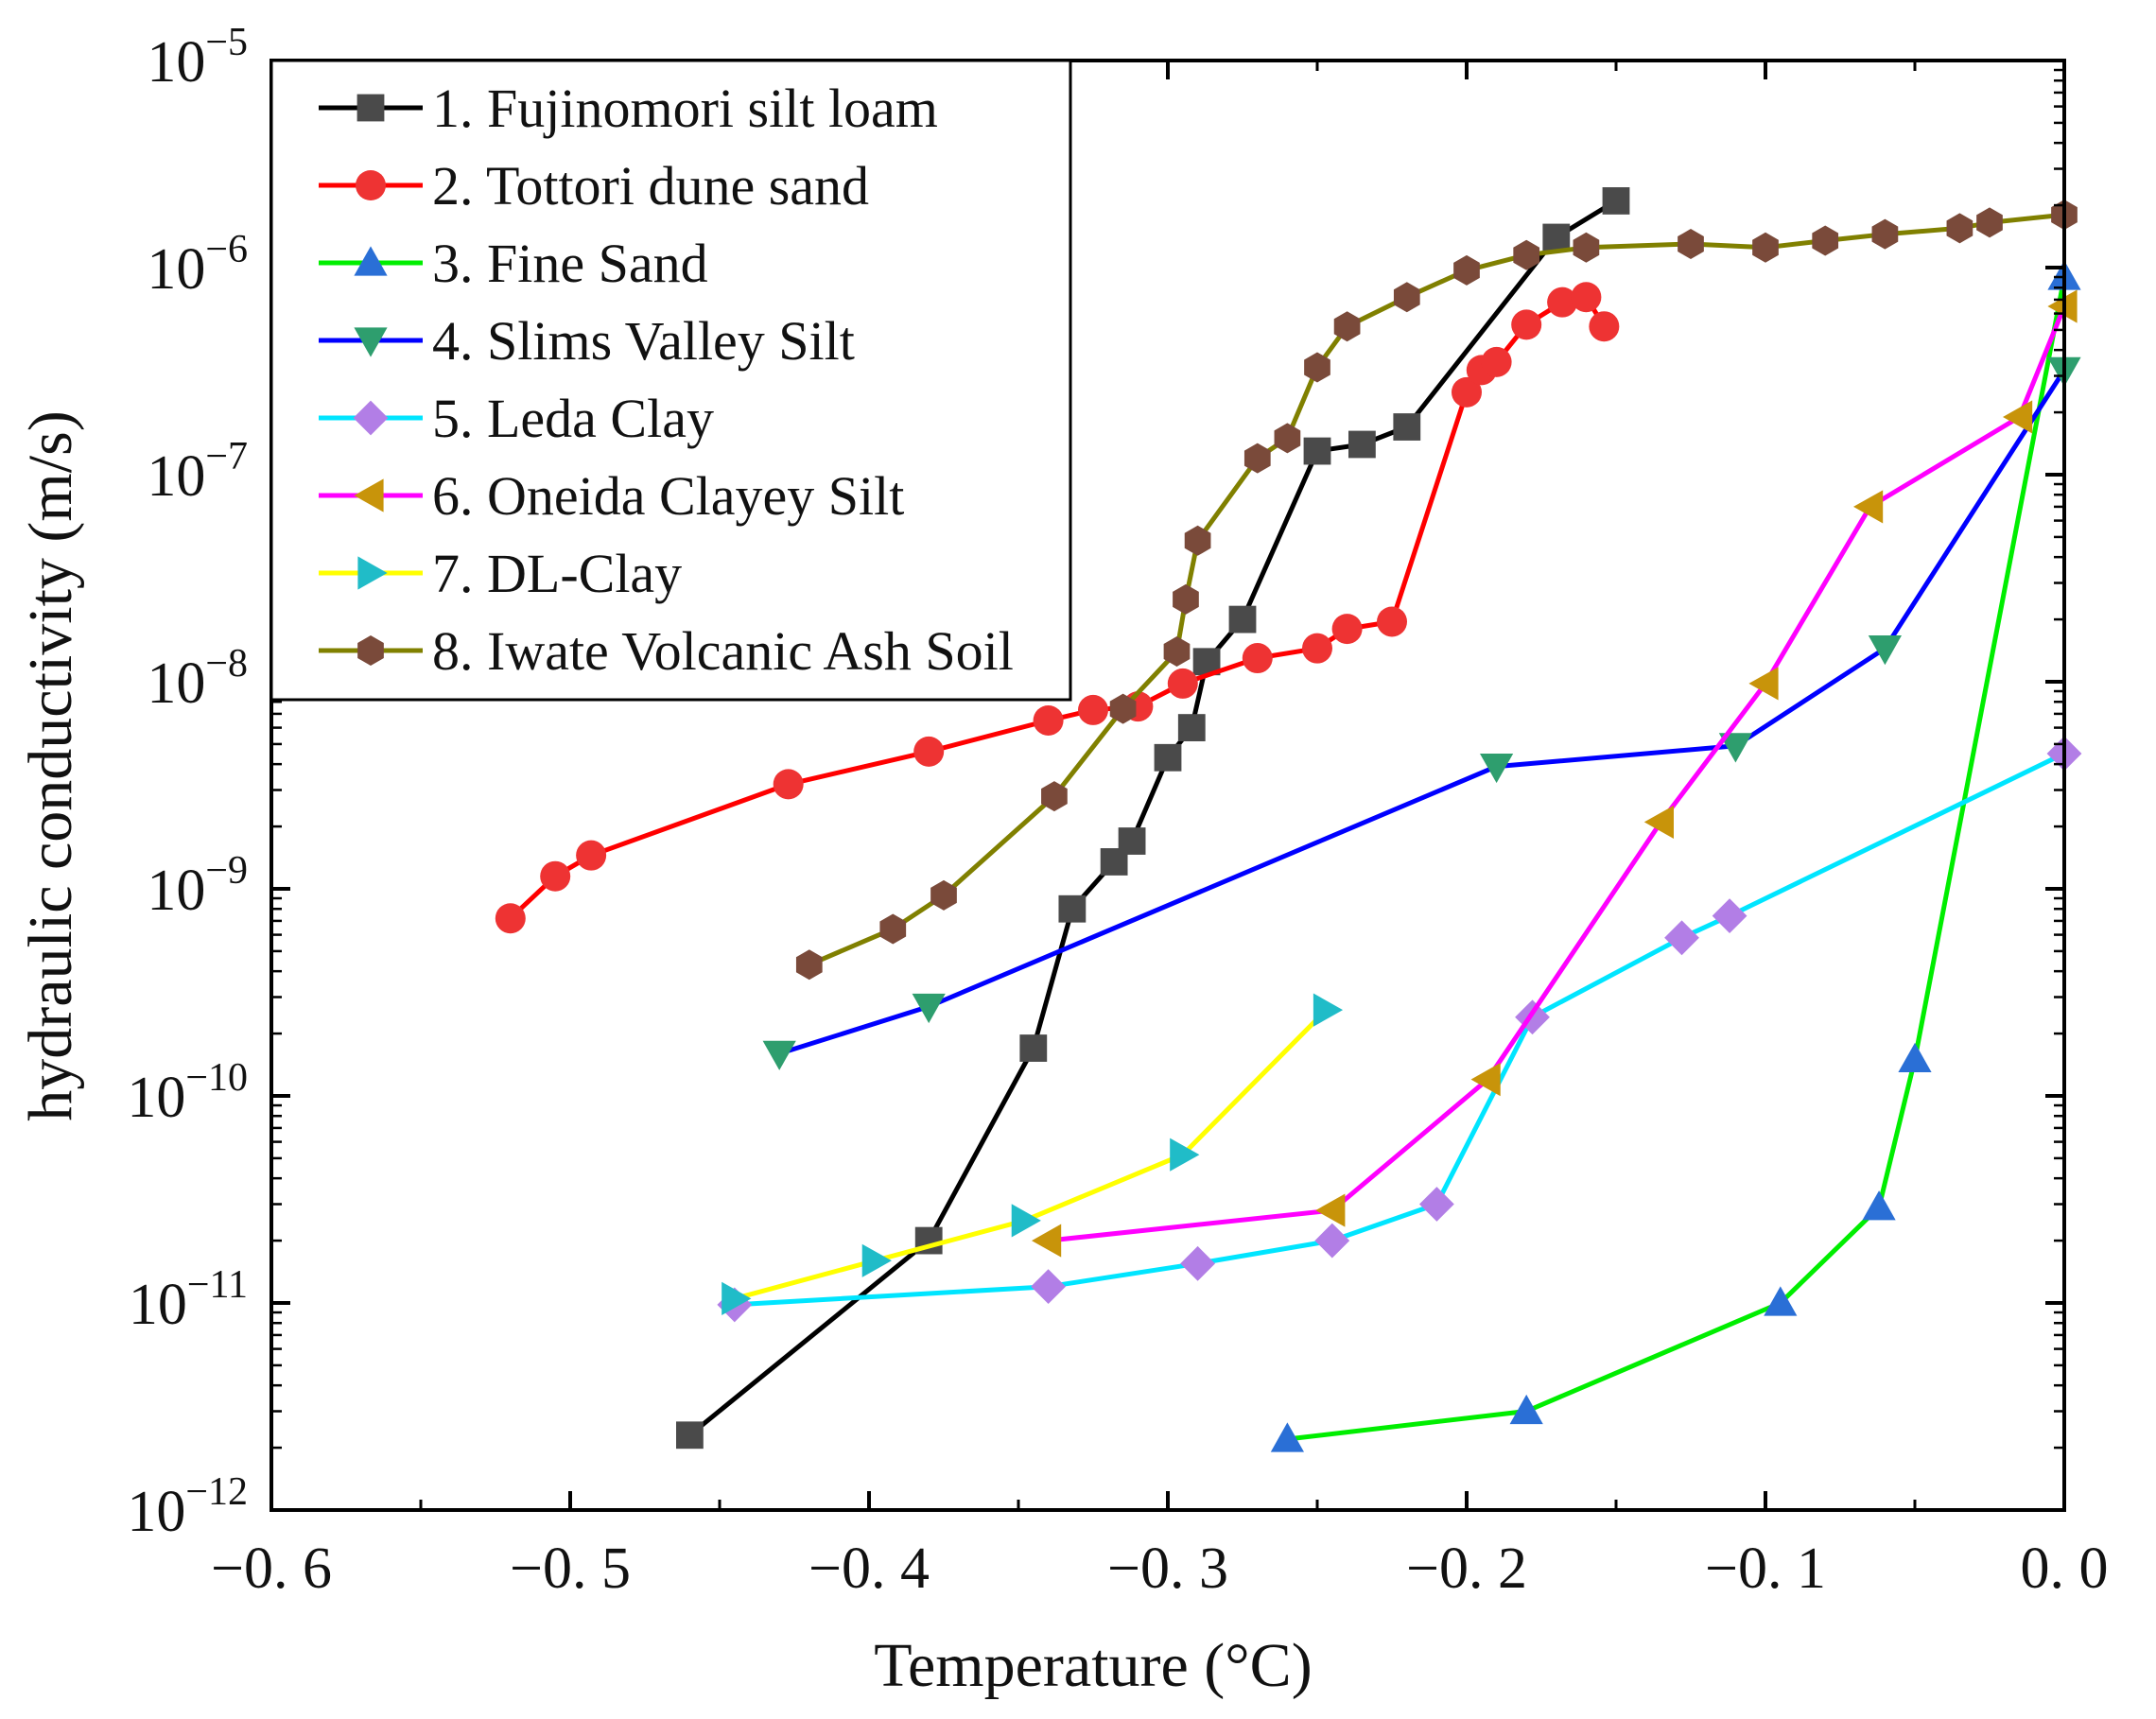 This screenshot has width=2156, height=1719. Describe the element at coordinates (271, 1569) in the screenshot. I see `x-tick-label: −0. 6` at that location.